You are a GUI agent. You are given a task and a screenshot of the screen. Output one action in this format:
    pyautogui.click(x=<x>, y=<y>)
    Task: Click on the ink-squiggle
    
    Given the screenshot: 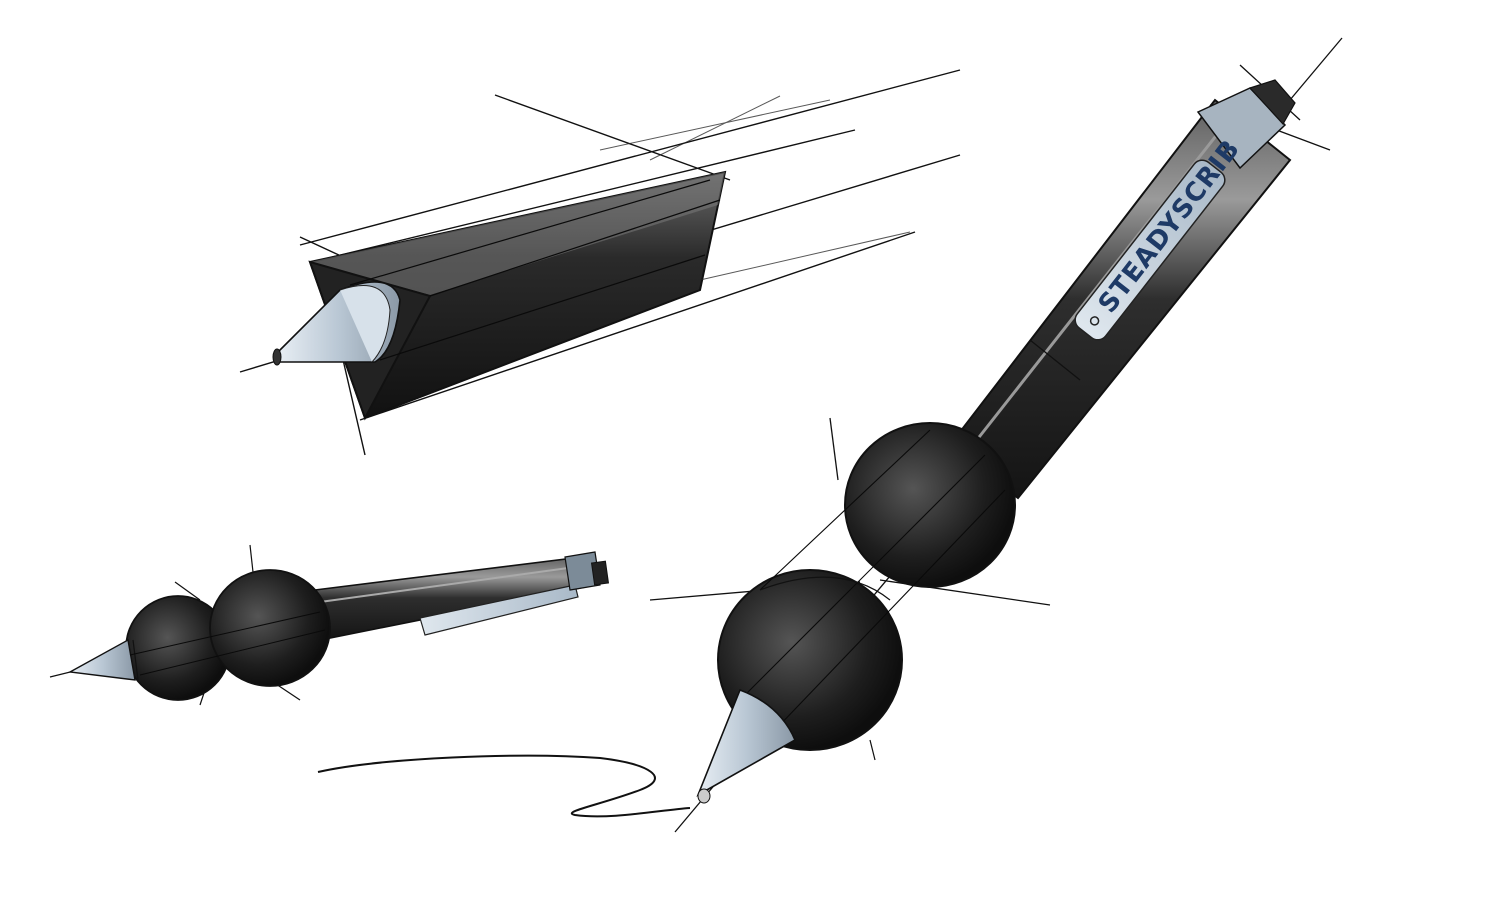 What is the action you would take?
    pyautogui.click(x=504, y=786)
    